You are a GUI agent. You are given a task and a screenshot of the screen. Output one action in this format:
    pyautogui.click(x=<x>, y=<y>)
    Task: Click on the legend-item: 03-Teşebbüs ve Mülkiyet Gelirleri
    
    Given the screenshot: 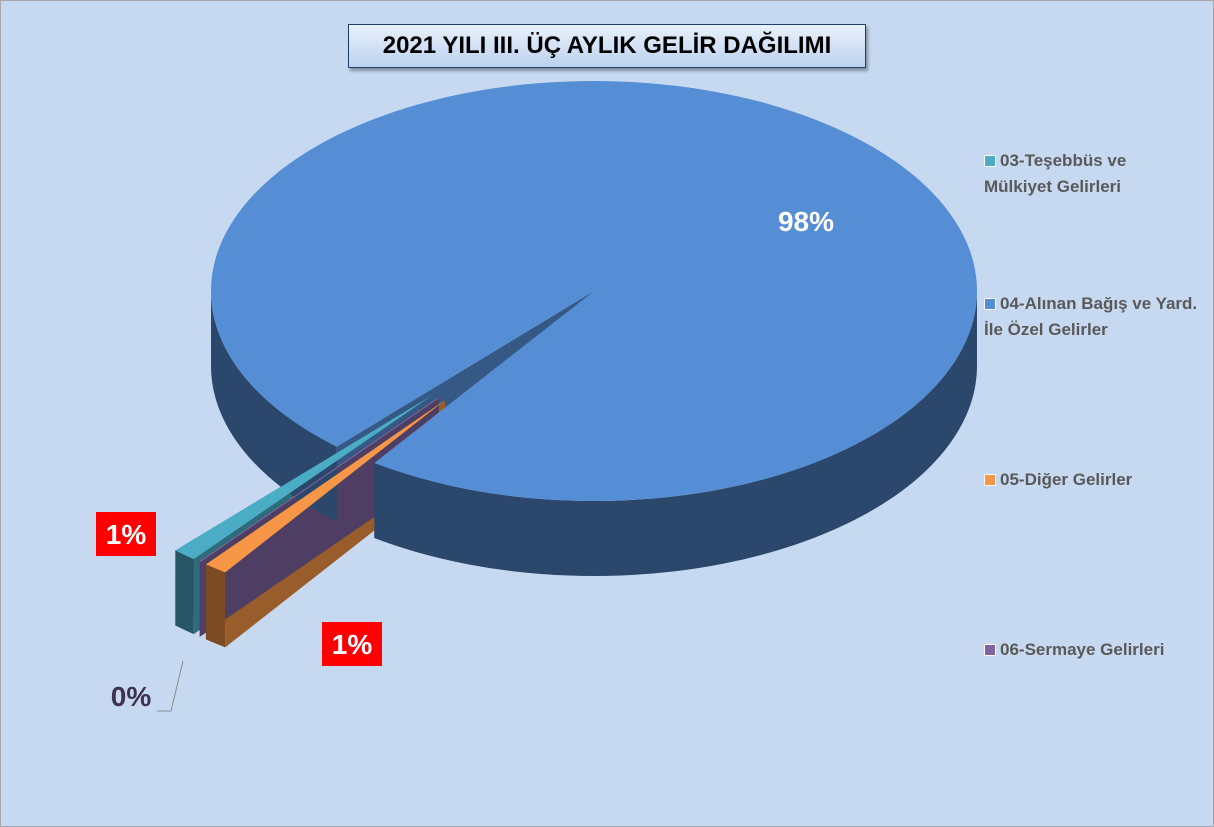 What is the action you would take?
    pyautogui.click(x=1091, y=174)
    